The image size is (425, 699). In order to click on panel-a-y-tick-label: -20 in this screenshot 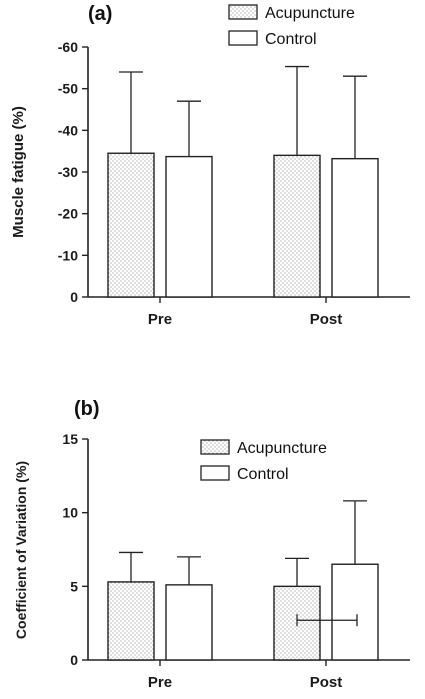, I will do `click(68, 214)`.